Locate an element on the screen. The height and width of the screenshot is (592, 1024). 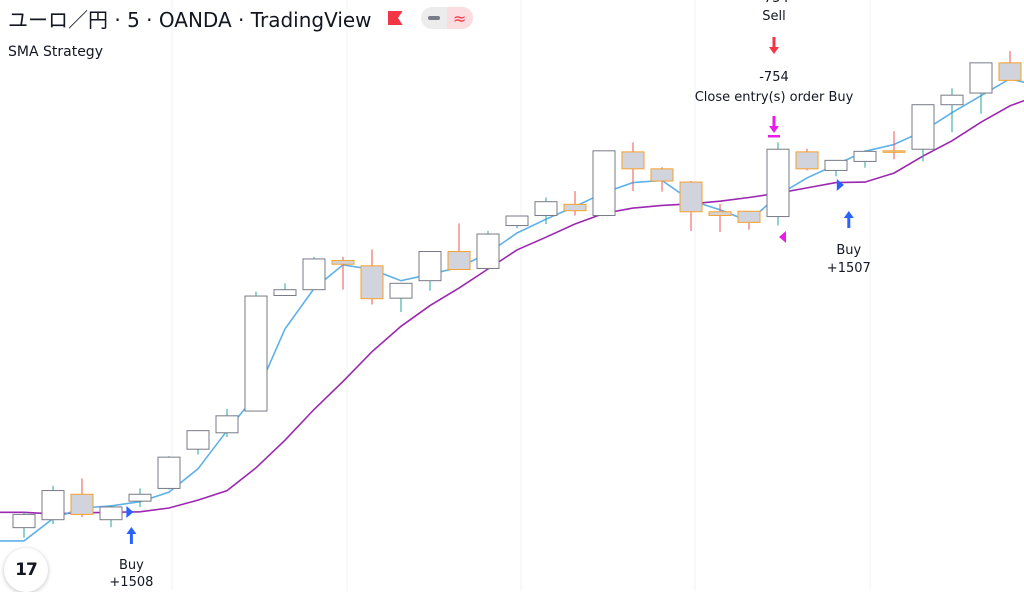
buy-qty: +1507 is located at coordinates (849, 268).